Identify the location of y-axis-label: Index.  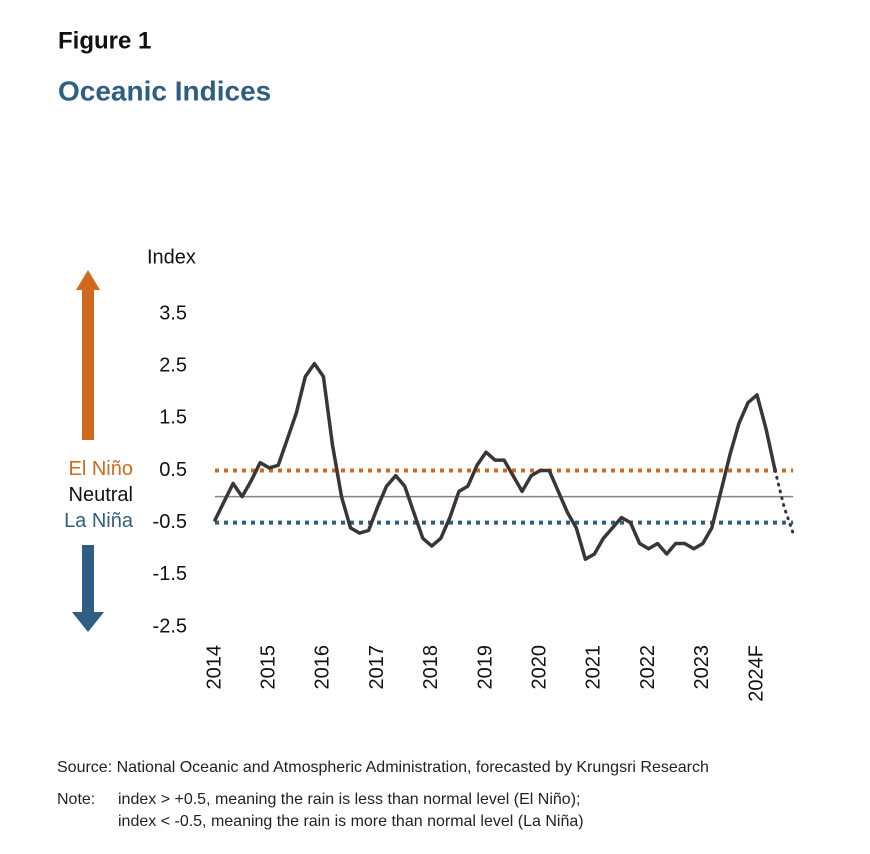
(171, 257).